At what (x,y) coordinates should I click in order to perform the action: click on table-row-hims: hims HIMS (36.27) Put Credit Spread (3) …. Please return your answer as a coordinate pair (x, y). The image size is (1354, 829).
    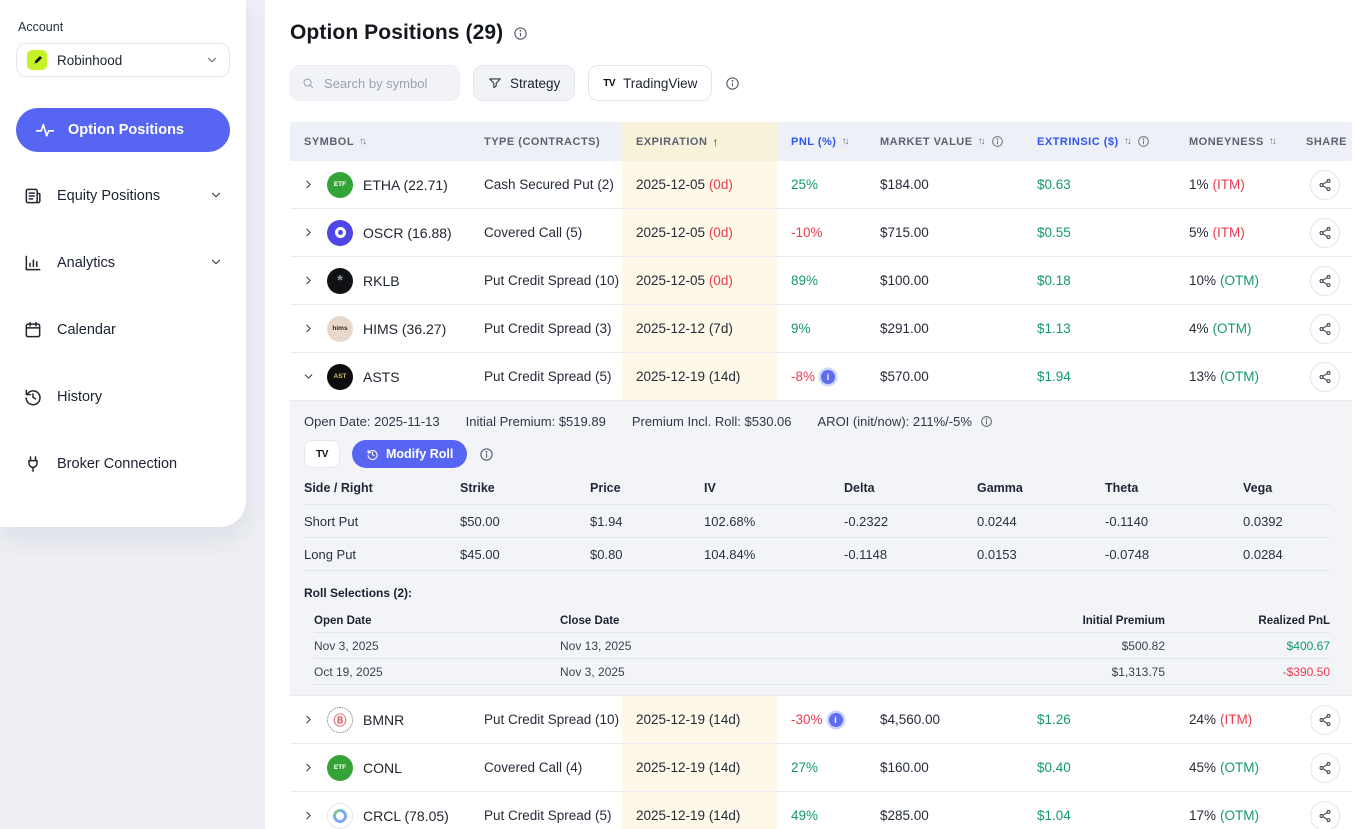
    Looking at the image, I should click on (821, 329).